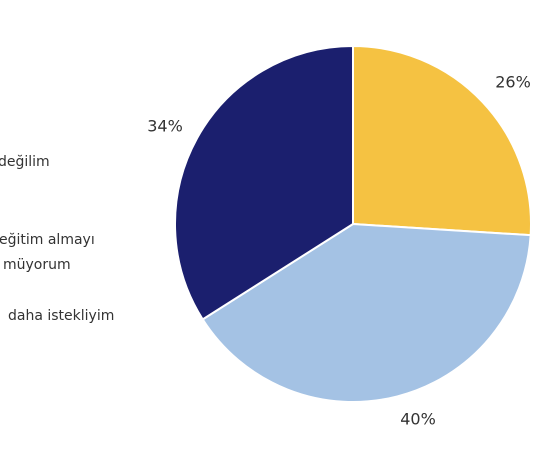 The image size is (534, 462). Describe the element at coordinates (165, 126) in the screenshot. I see `data-label: 34%` at that location.